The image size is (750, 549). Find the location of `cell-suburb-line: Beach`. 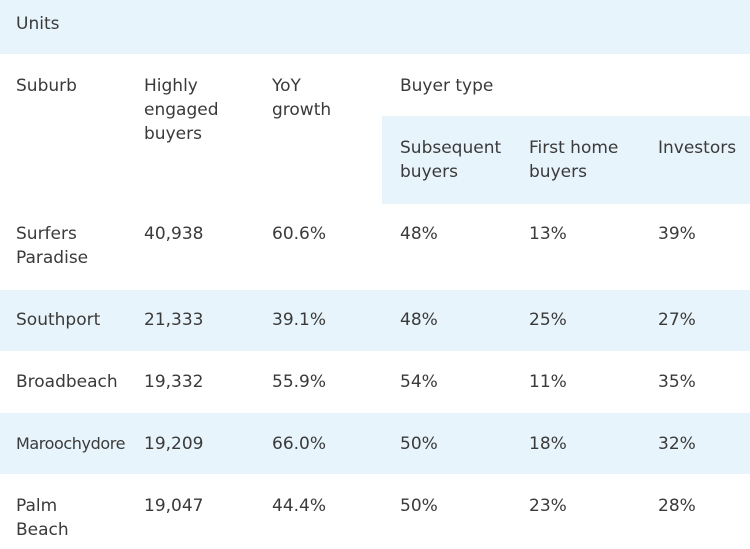

cell-suburb-line: Beach is located at coordinates (42, 530).